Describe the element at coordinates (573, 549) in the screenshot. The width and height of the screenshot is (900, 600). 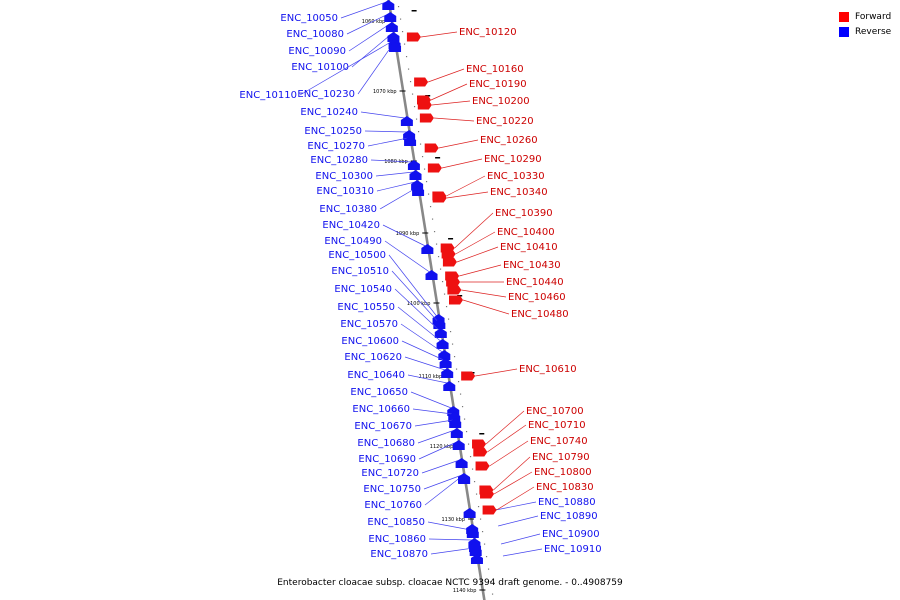
I see `reverse-gene-label: ENC_10910` at that location.